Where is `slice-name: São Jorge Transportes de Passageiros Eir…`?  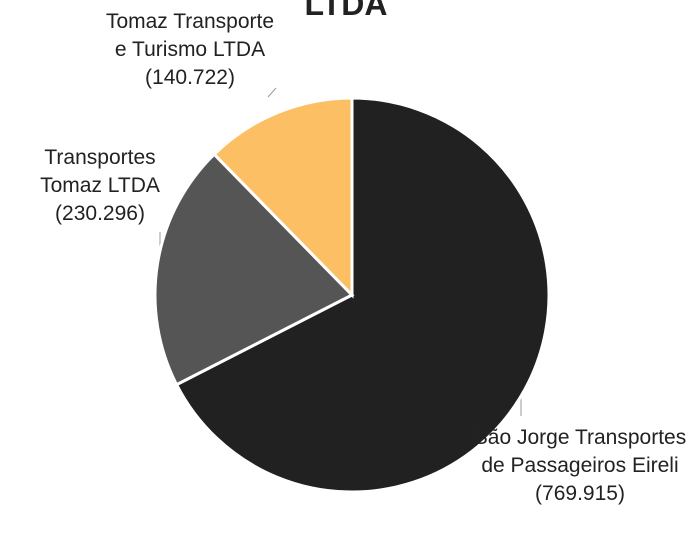 slice-name: São Jorge Transportes de Passageiros Eir… is located at coordinates (580, 451).